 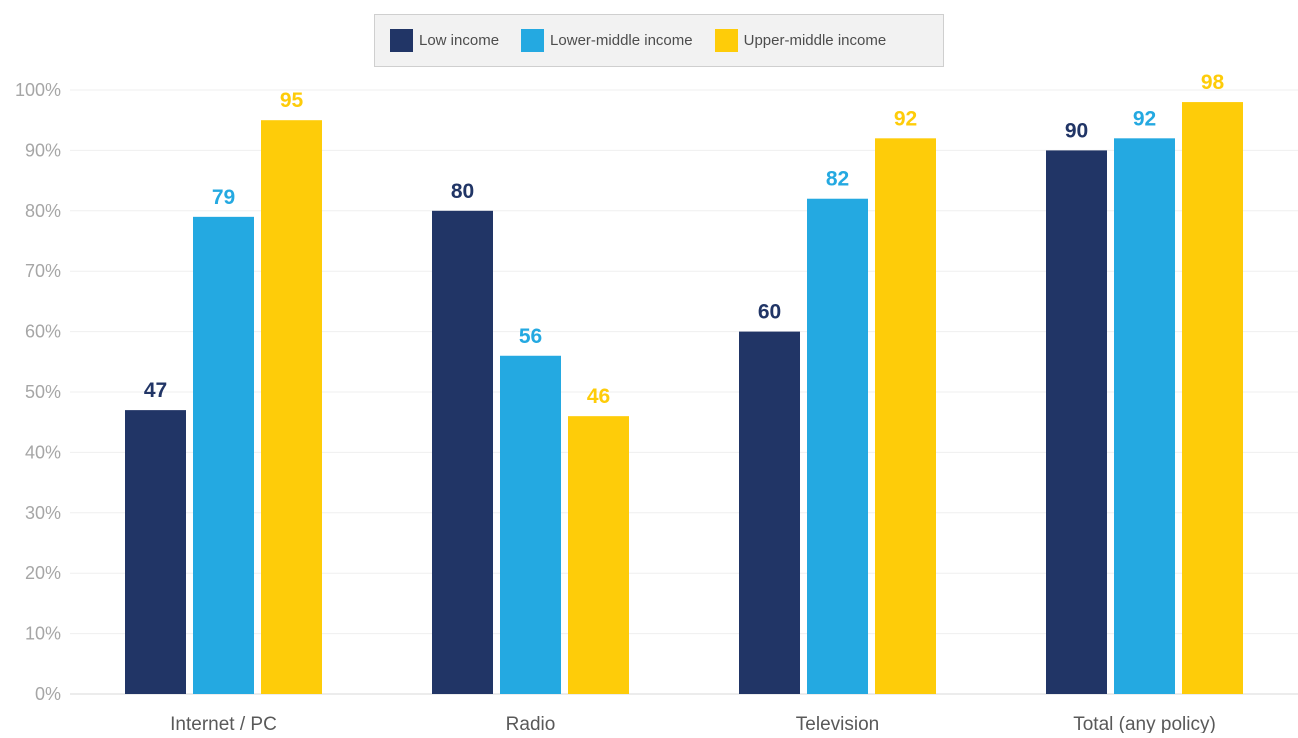 What do you see at coordinates (43, 332) in the screenshot?
I see `y-tick-label: 60%` at bounding box center [43, 332].